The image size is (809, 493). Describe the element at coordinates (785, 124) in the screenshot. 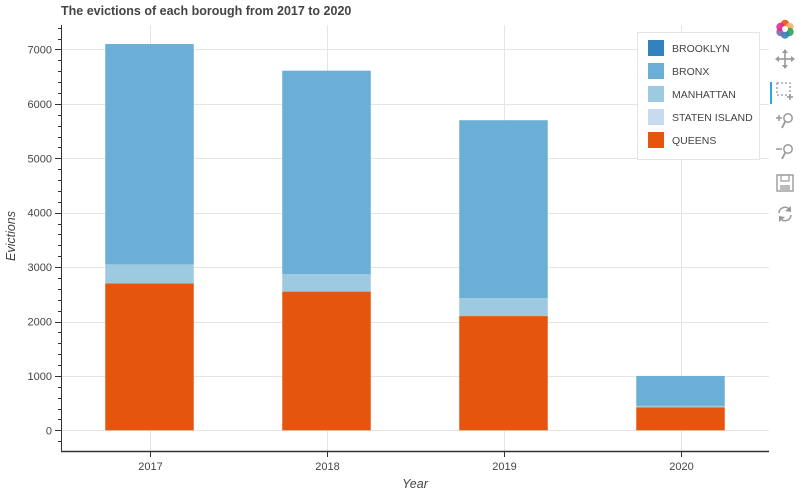

I see `zoom-in-tool-icon` at that location.